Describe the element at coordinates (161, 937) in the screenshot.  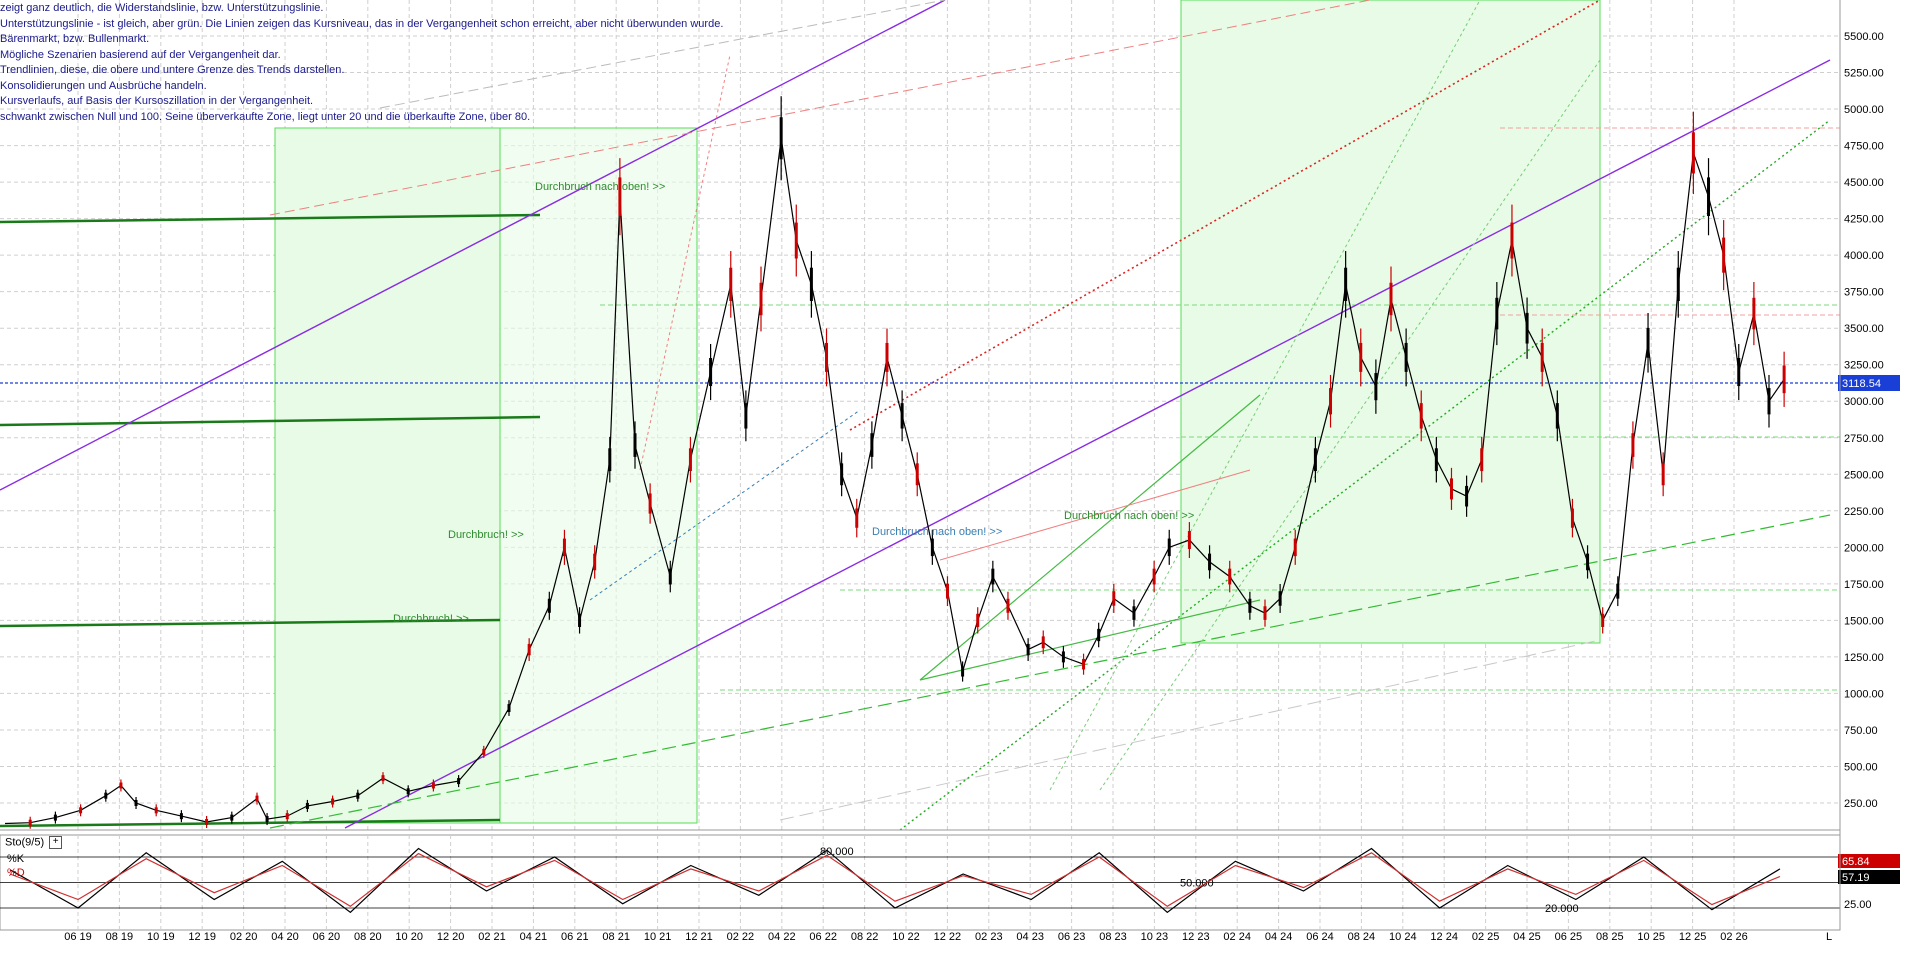
I see `x-tick-label: 10 19` at that location.